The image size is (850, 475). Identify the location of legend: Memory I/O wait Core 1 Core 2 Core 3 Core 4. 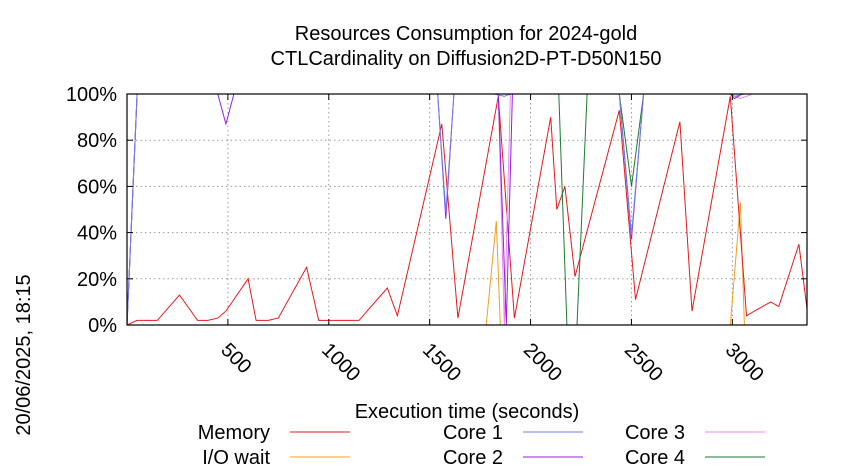
(481, 445).